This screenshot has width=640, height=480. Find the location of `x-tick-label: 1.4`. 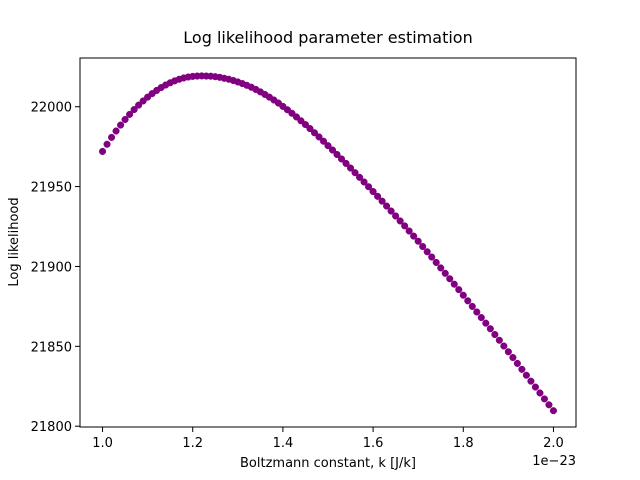

x-tick-label: 1.4 is located at coordinates (283, 443).